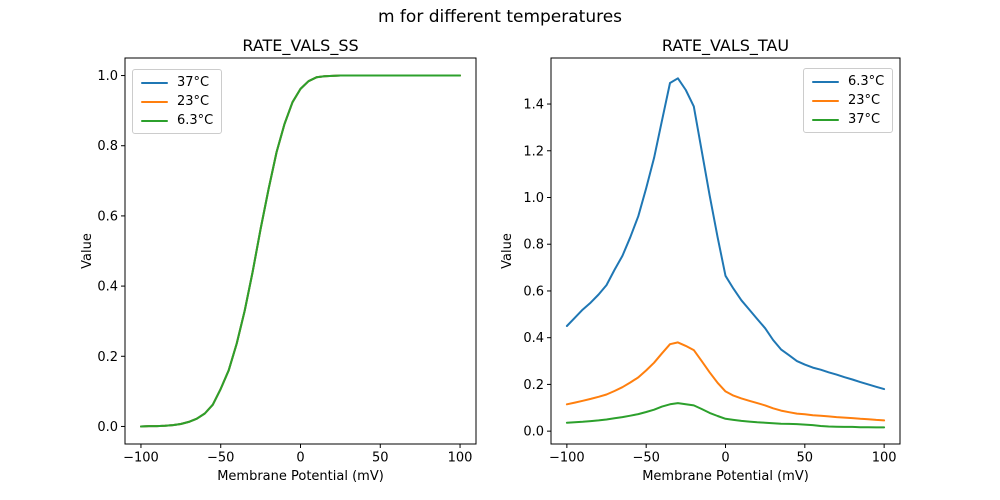 This screenshot has width=1000, height=500. Describe the element at coordinates (300, 476) in the screenshot. I see `x-axis-label-ss: Membrane Potential (mV)` at that location.